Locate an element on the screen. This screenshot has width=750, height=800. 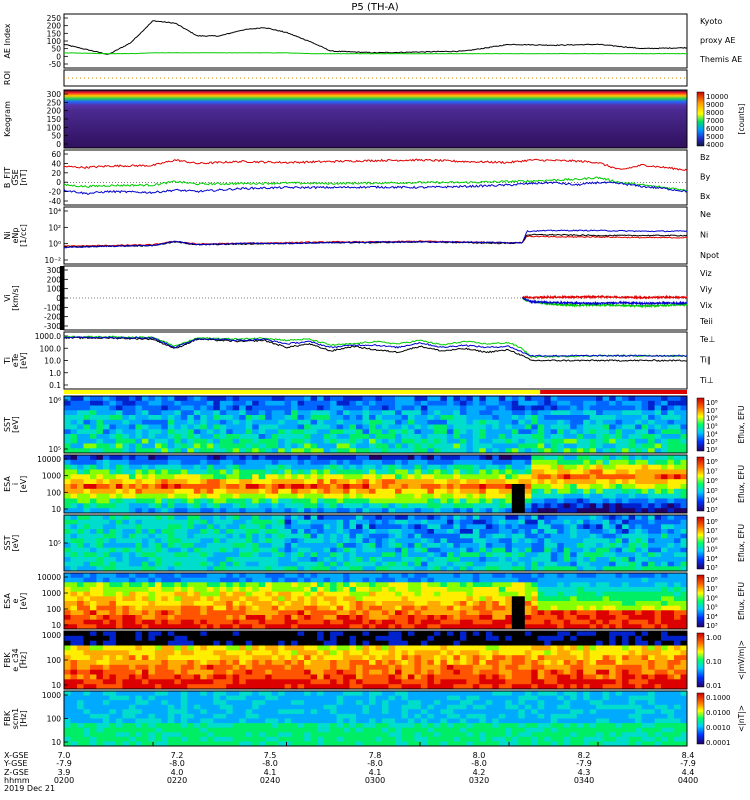
bfield-ylabel: B_FIT is located at coordinates (7, 177).